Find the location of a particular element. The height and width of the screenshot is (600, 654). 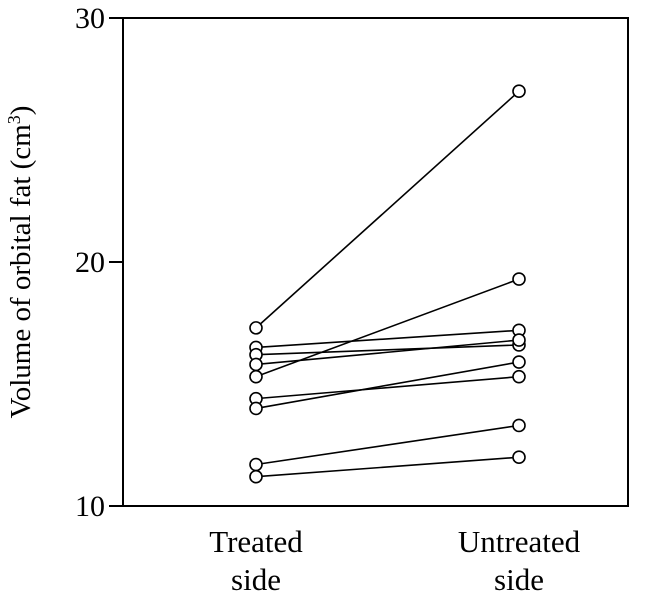

y-axis-title: Volume of orbital fat (cm3) is located at coordinates (20, 262).